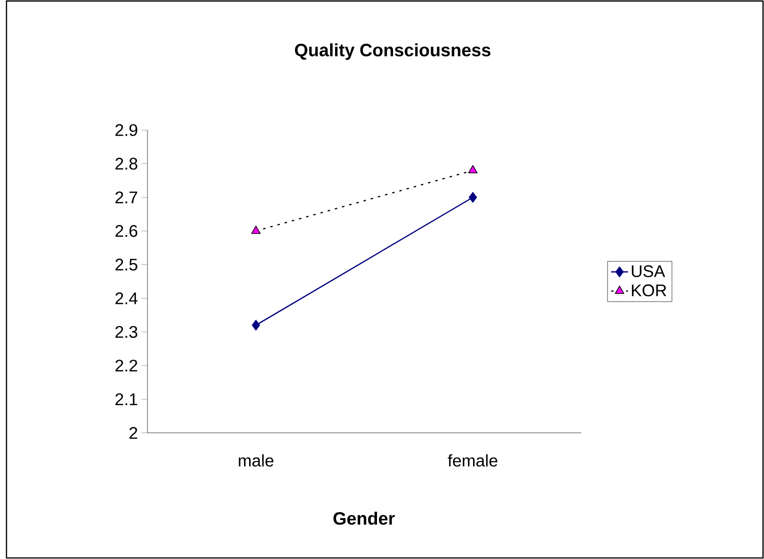  Describe the element at coordinates (127, 332) in the screenshot. I see `y-tick-label: 2.3` at that location.